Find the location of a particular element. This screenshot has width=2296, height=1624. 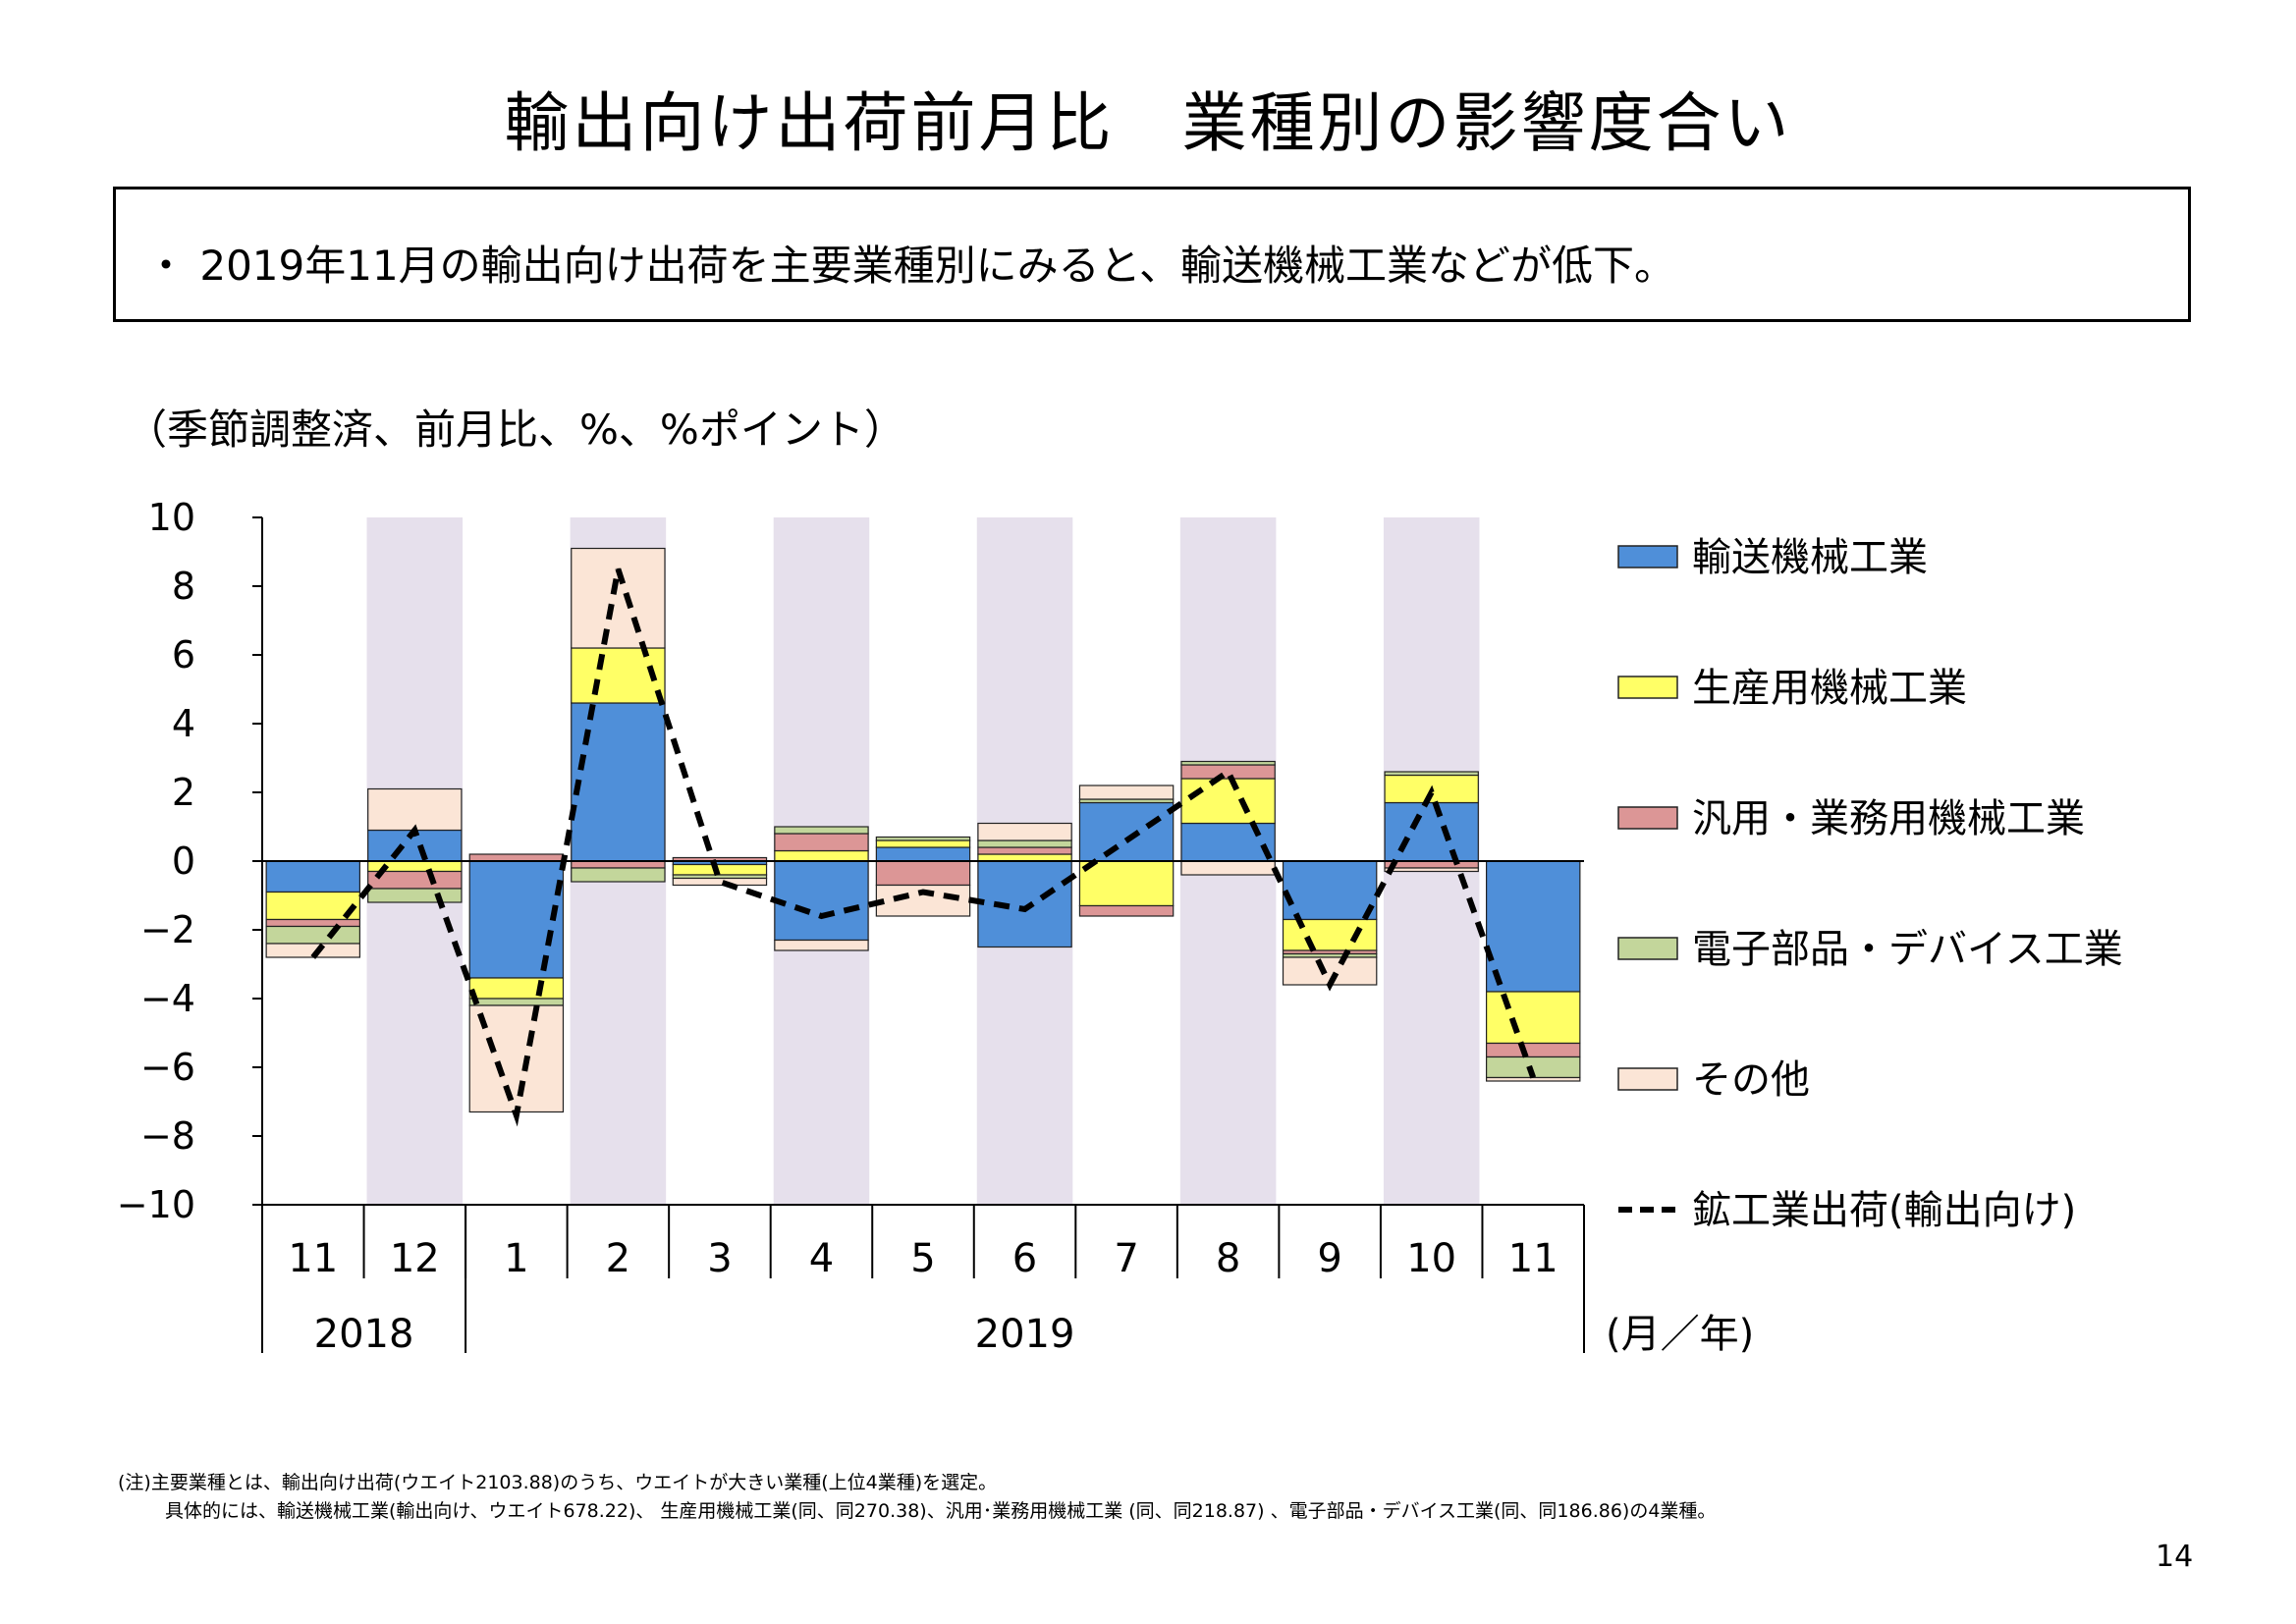

legend-label: その他 is located at coordinates (1751, 1080).